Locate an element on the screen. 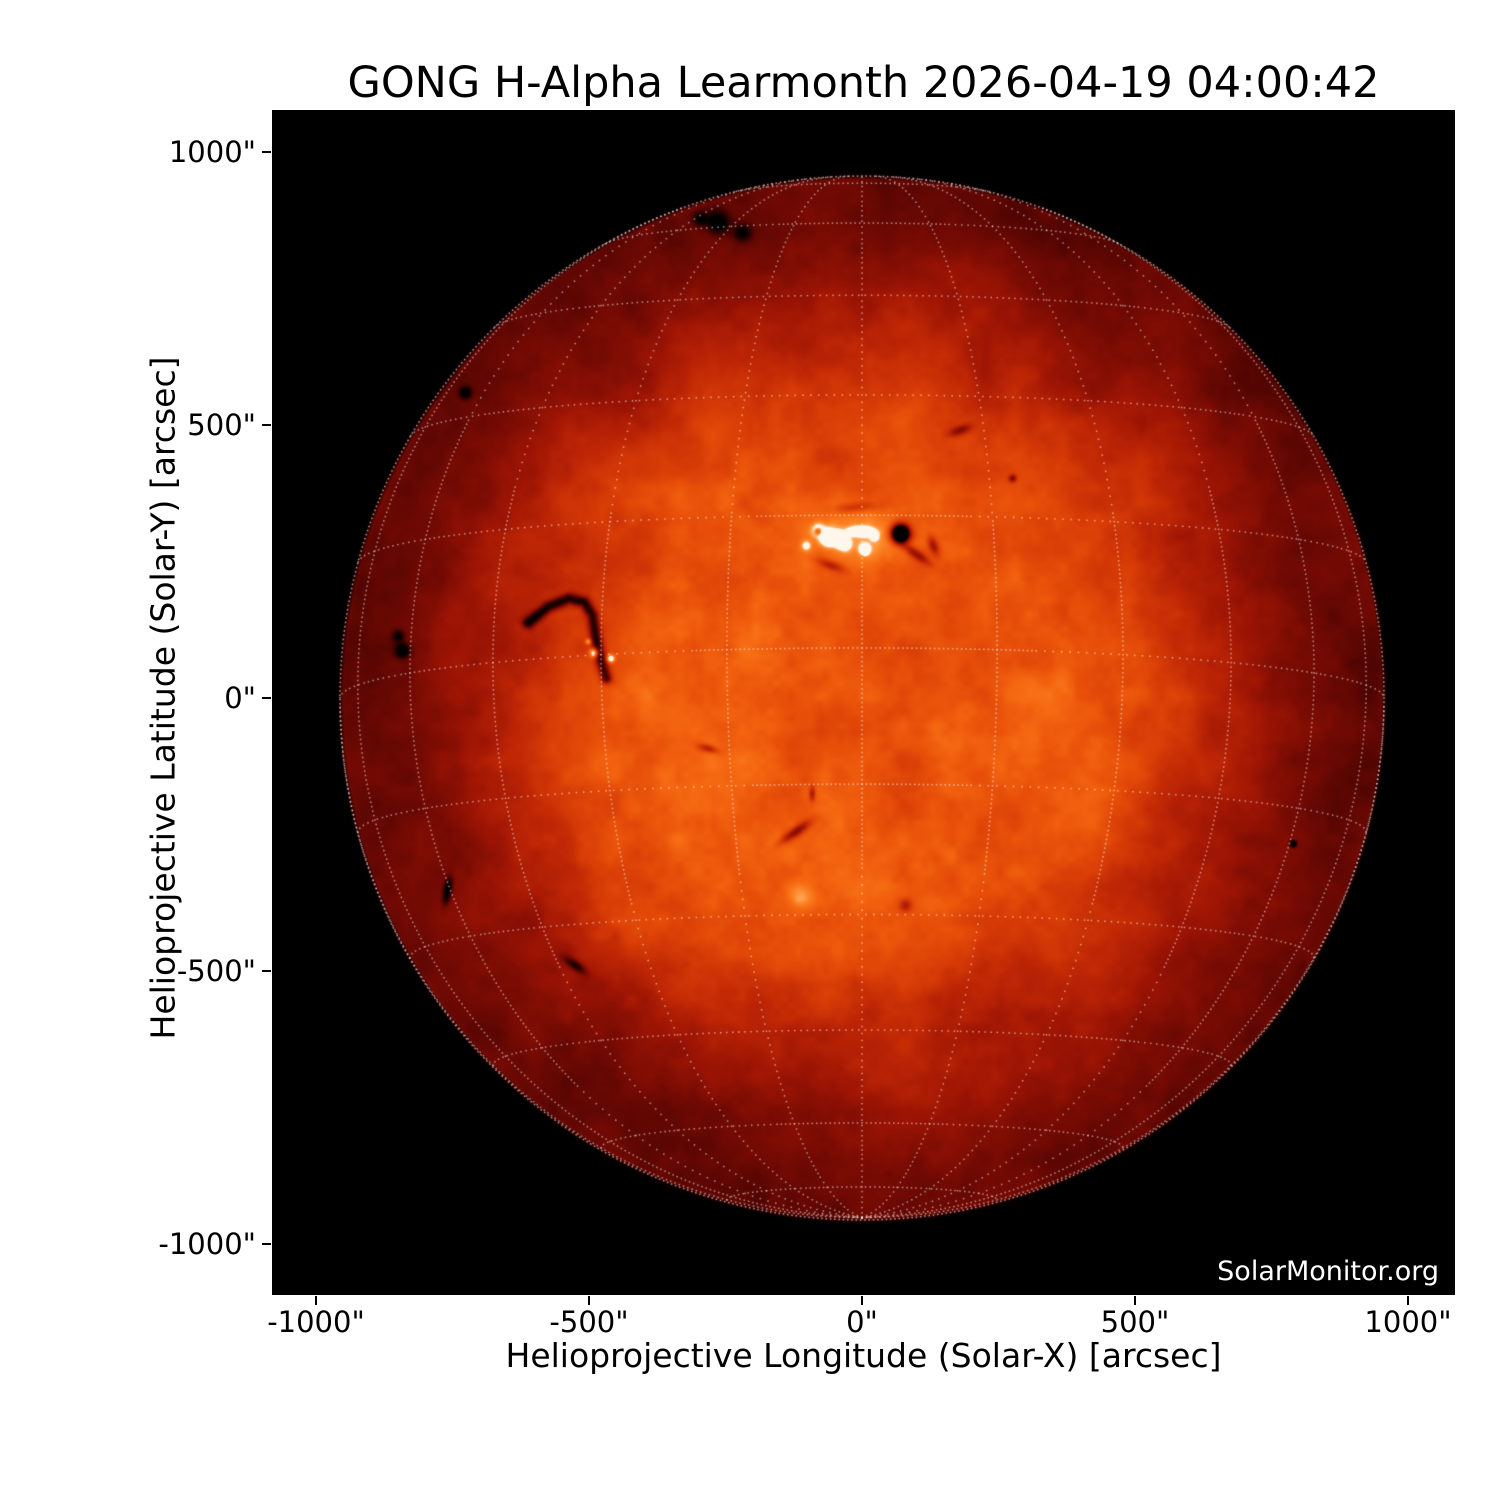 This screenshot has height=1500, width=1500. x-tick-label: 1000" is located at coordinates (1408, 1322).